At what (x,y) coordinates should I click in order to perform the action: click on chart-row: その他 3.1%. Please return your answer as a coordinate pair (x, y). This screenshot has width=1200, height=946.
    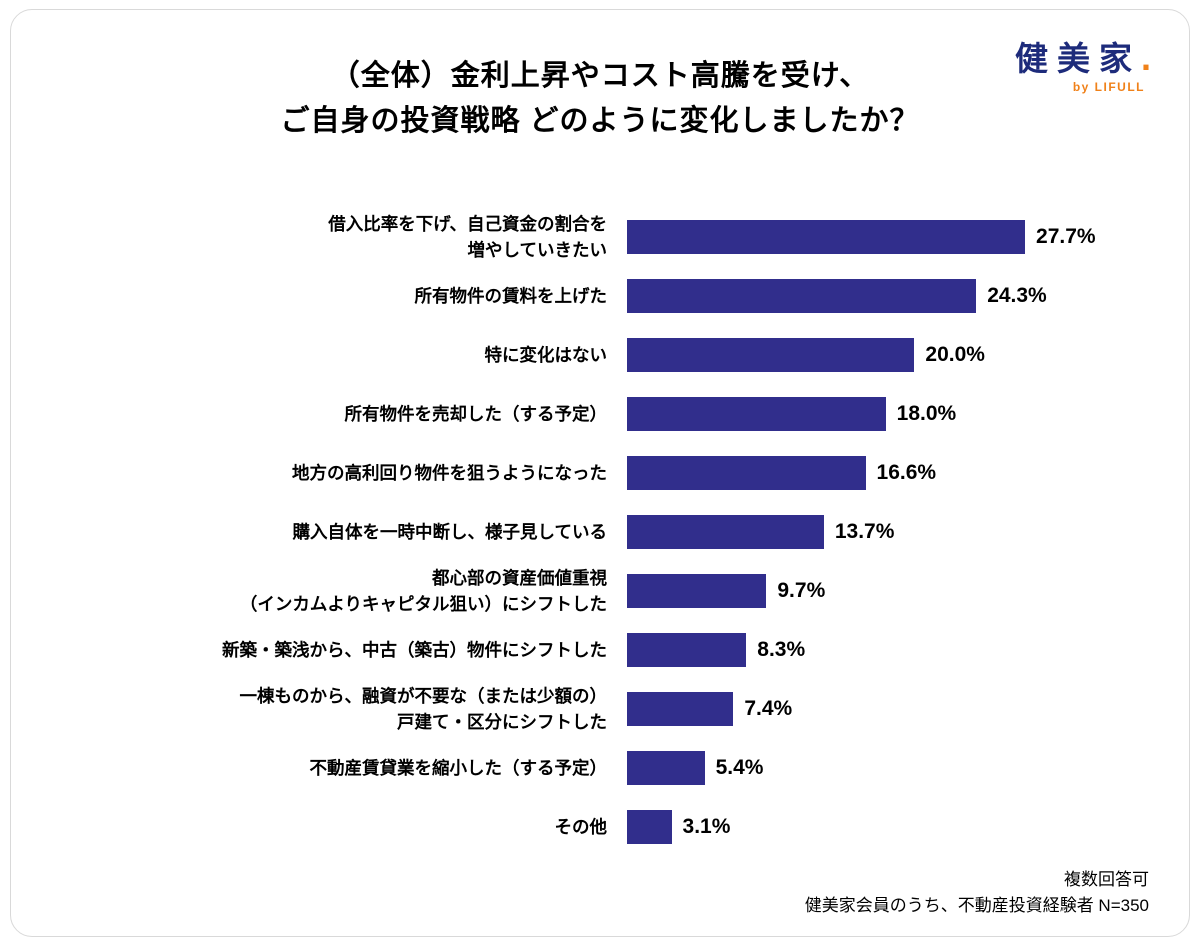
    Looking at the image, I should click on (600, 827).